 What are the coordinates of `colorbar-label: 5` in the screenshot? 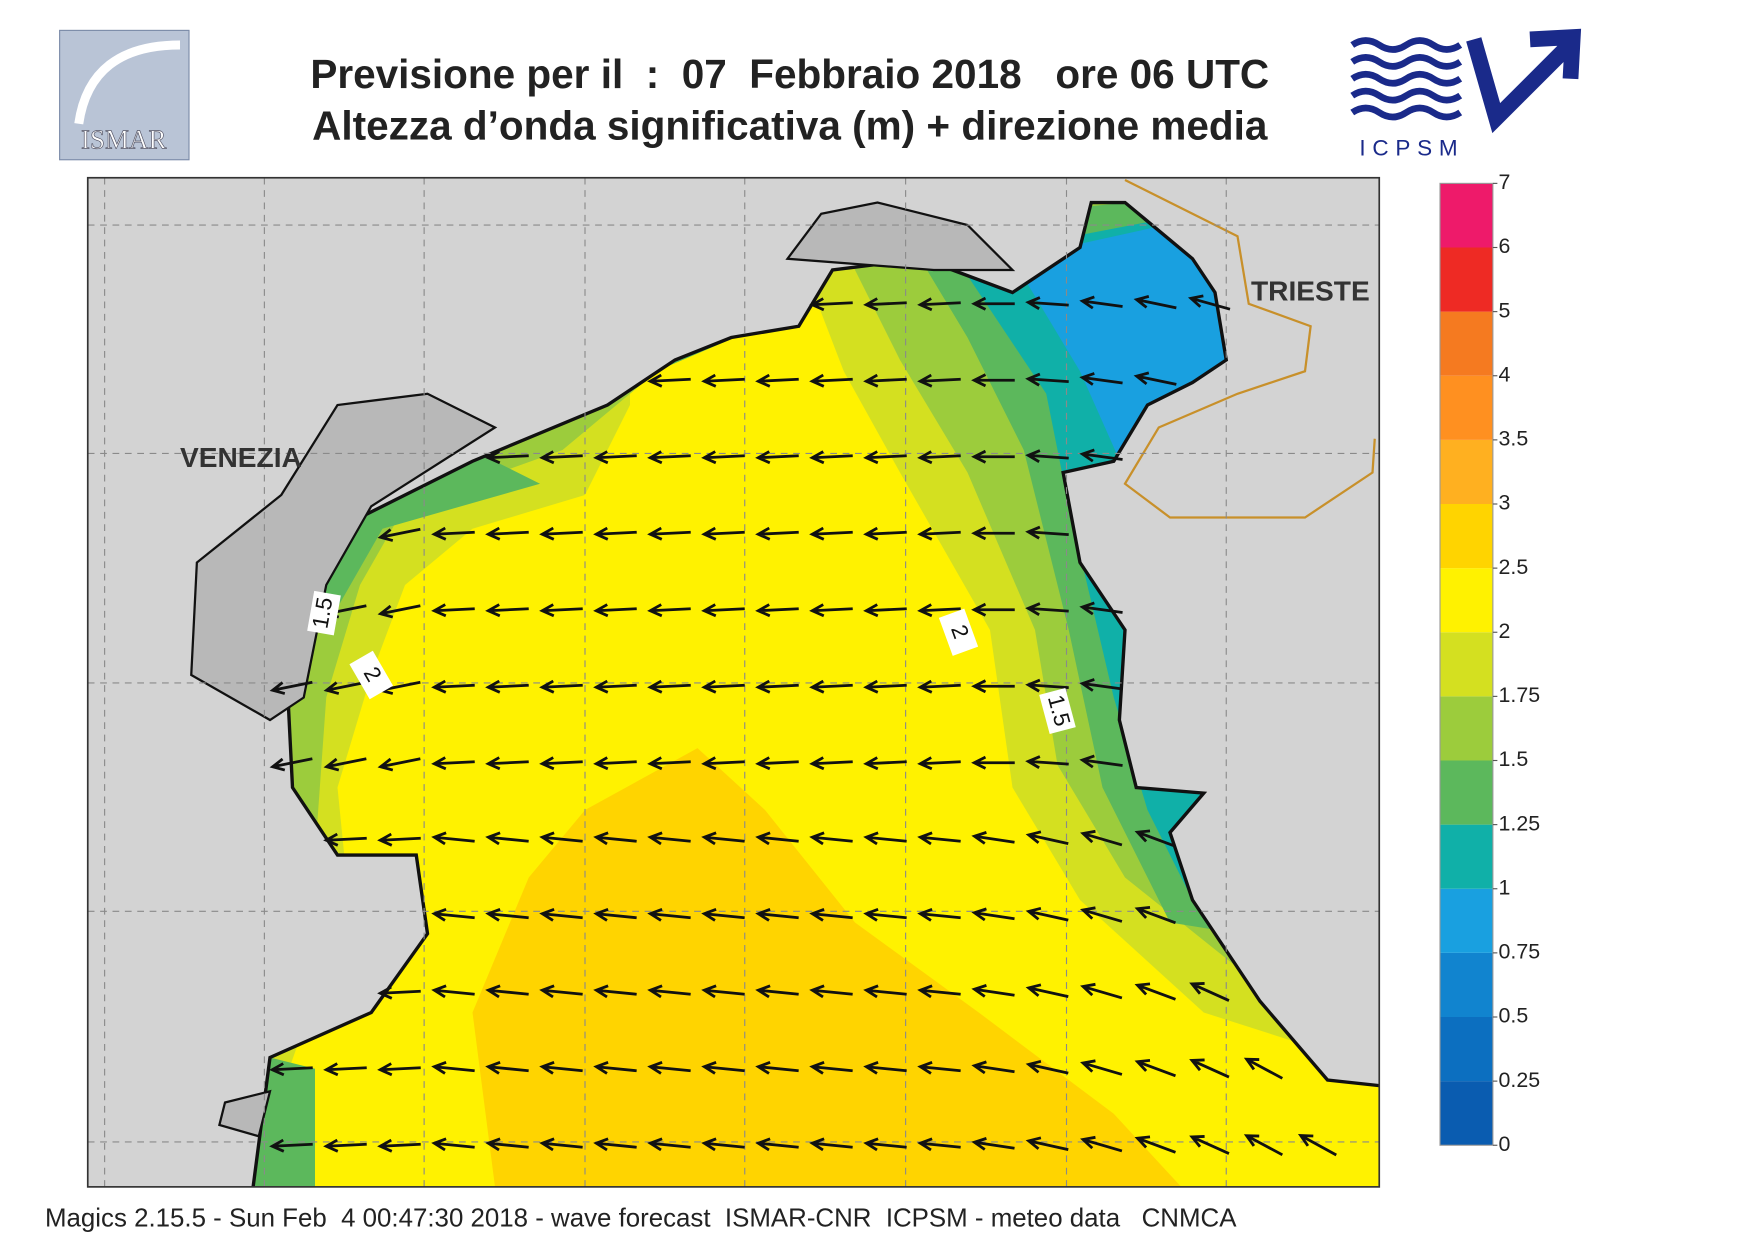 It's located at (1505, 310).